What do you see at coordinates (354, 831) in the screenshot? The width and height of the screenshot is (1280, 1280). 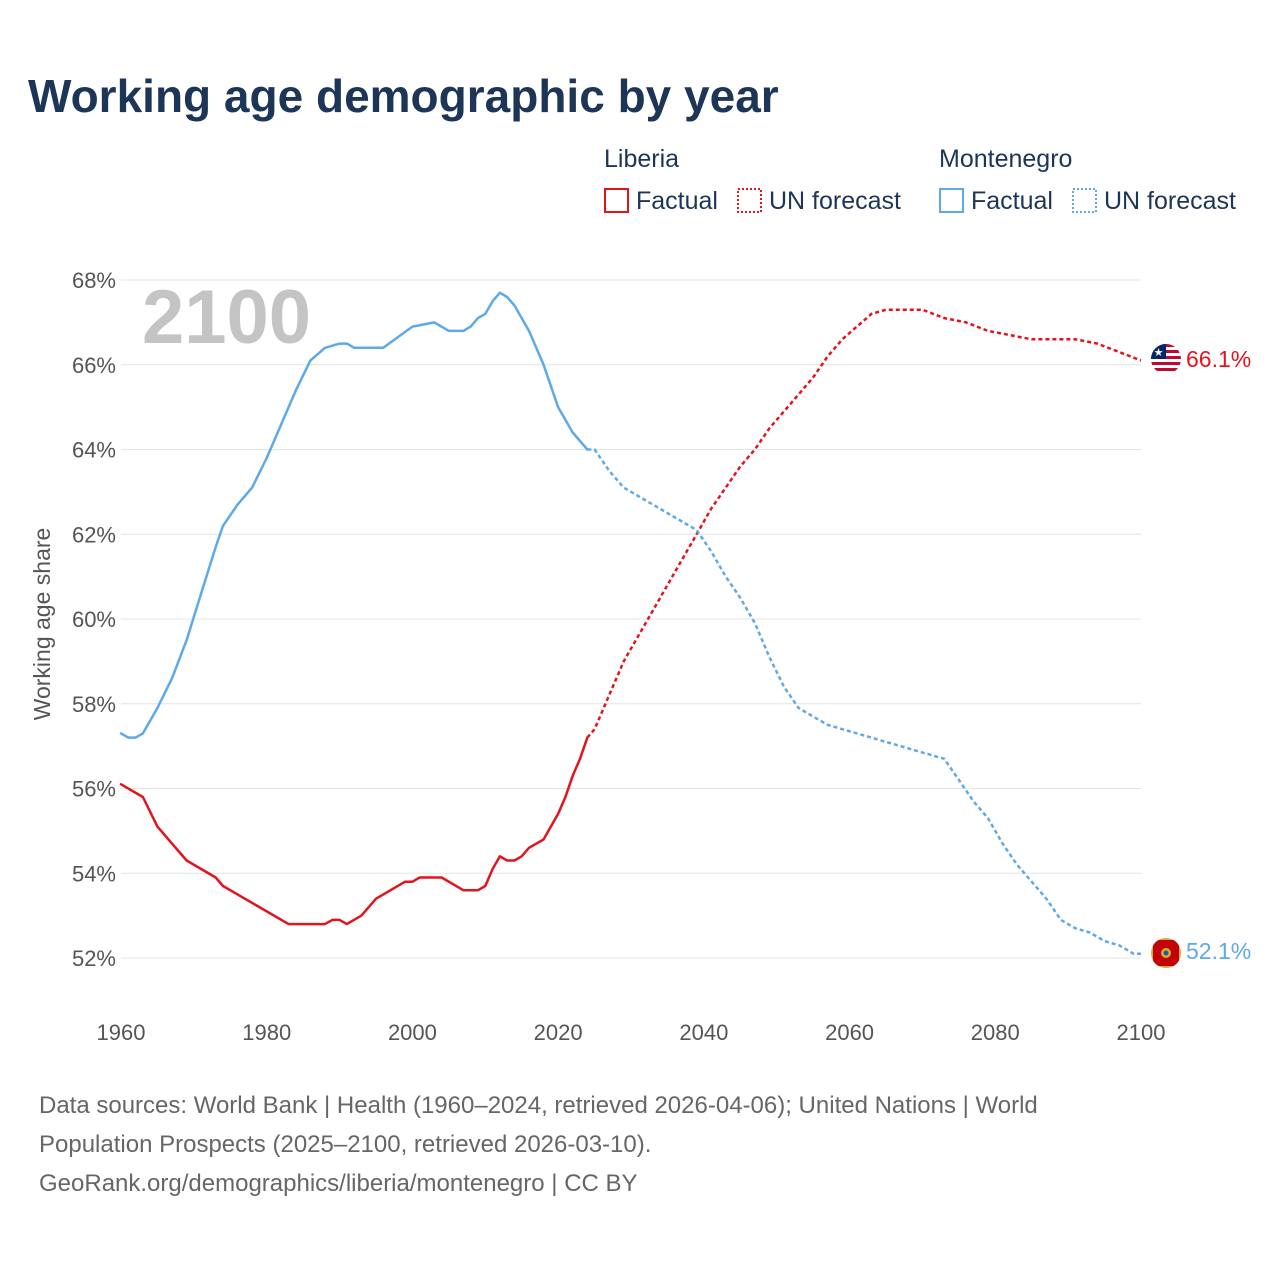 I see `liberia-factual-line` at bounding box center [354, 831].